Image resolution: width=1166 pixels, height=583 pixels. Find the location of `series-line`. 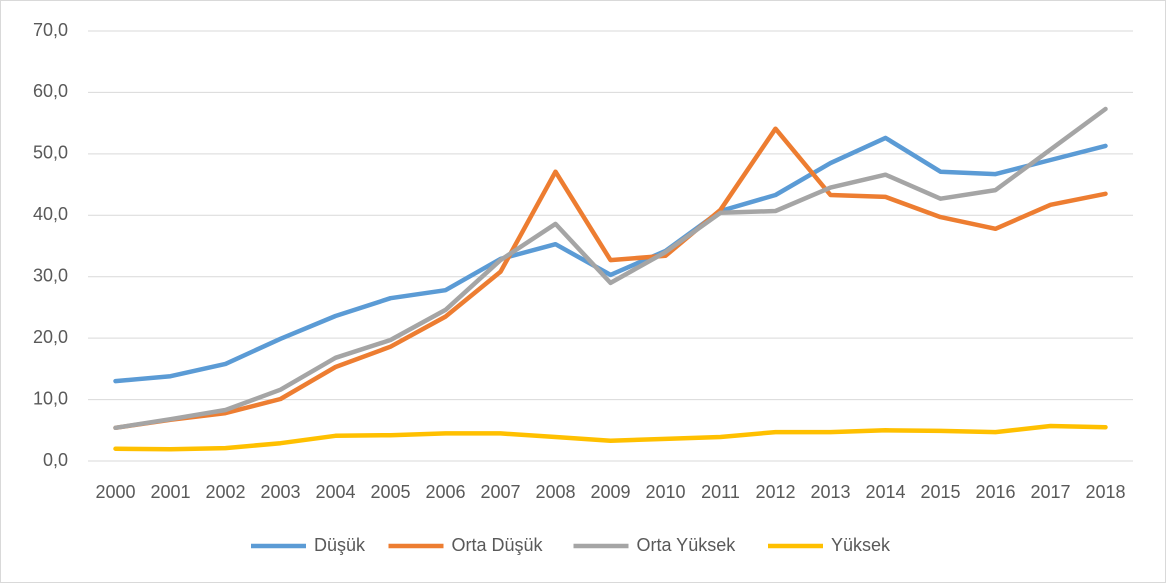

series-line is located at coordinates (610, 437).